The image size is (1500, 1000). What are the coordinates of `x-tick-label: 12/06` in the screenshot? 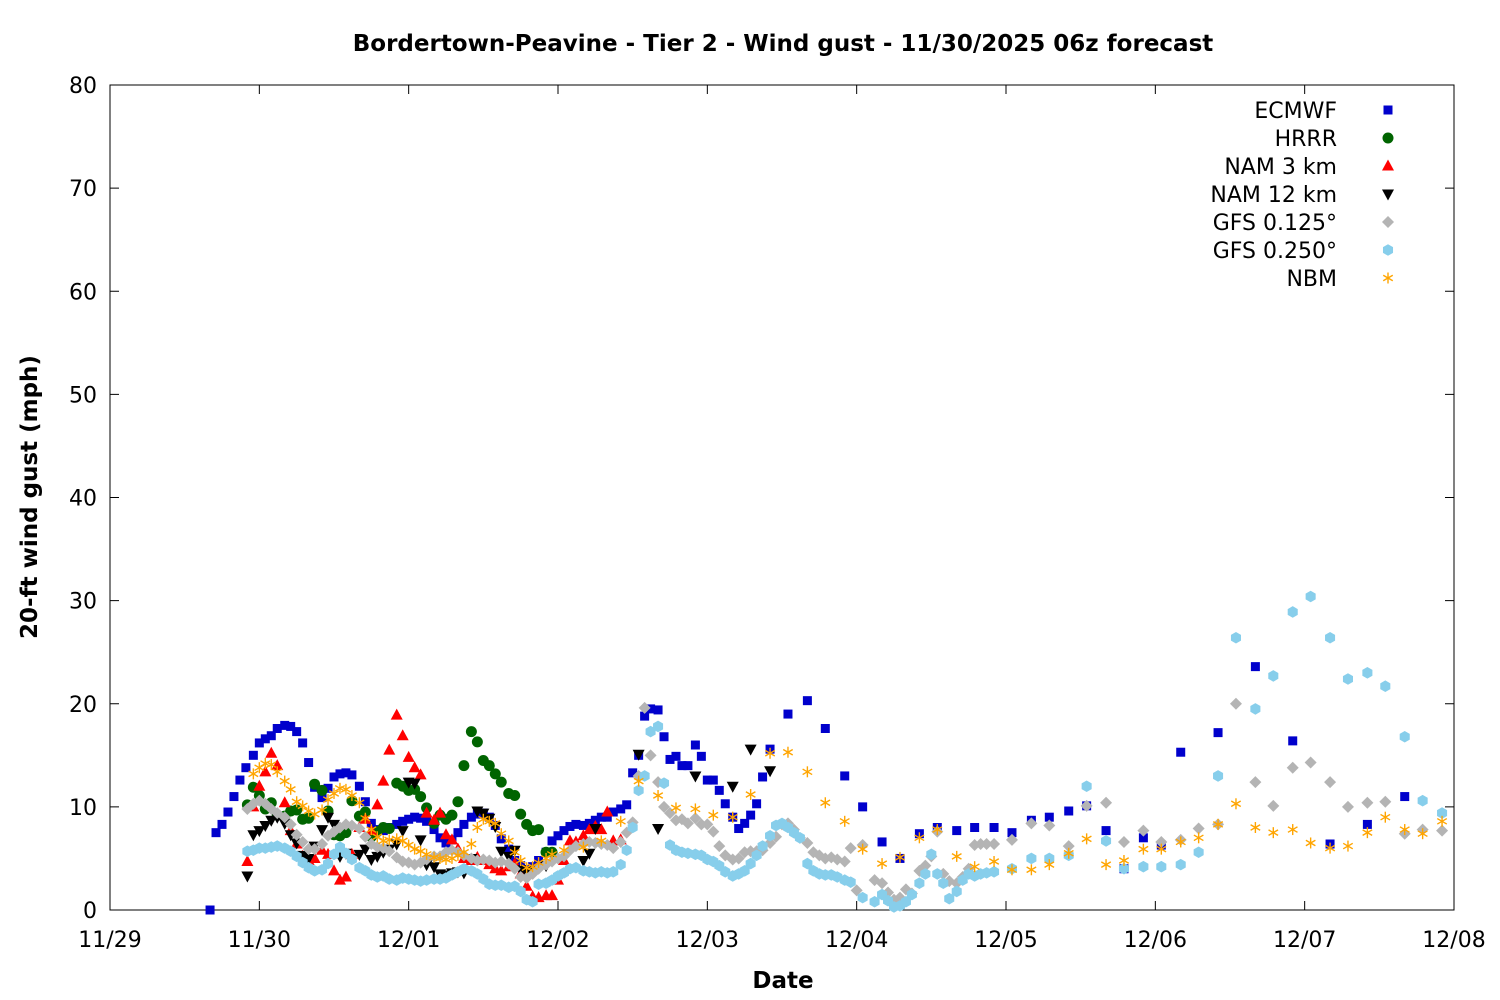 It's located at (1155, 940).